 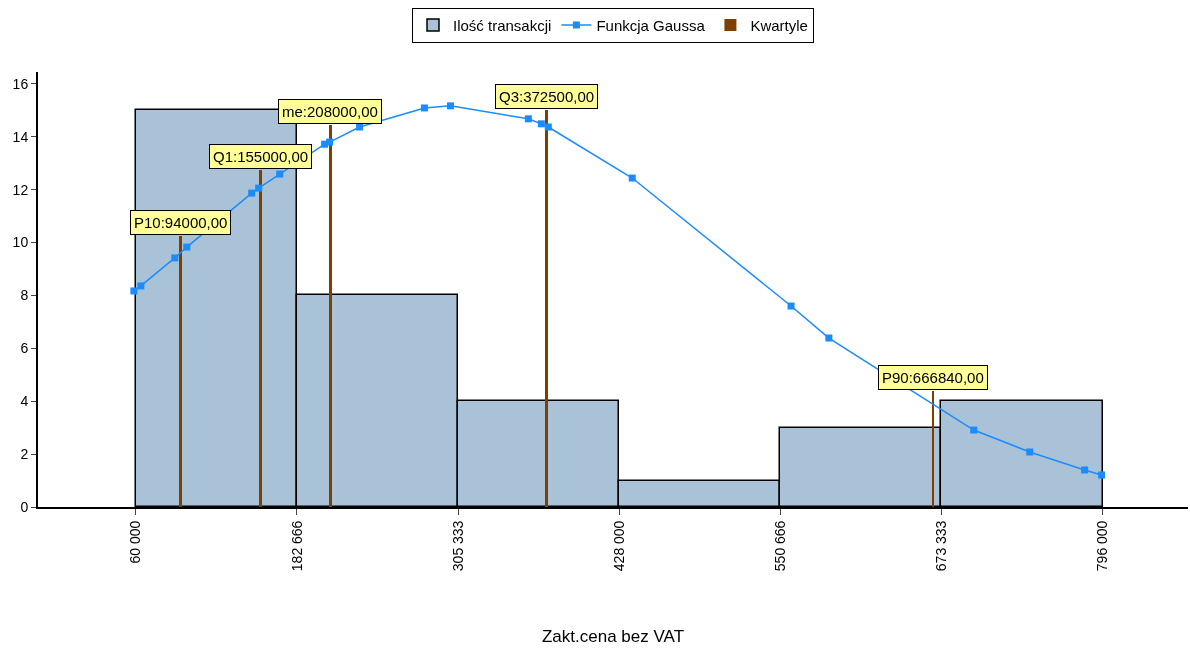 I want to click on x-tick-label: 673 333, so click(x=941, y=546).